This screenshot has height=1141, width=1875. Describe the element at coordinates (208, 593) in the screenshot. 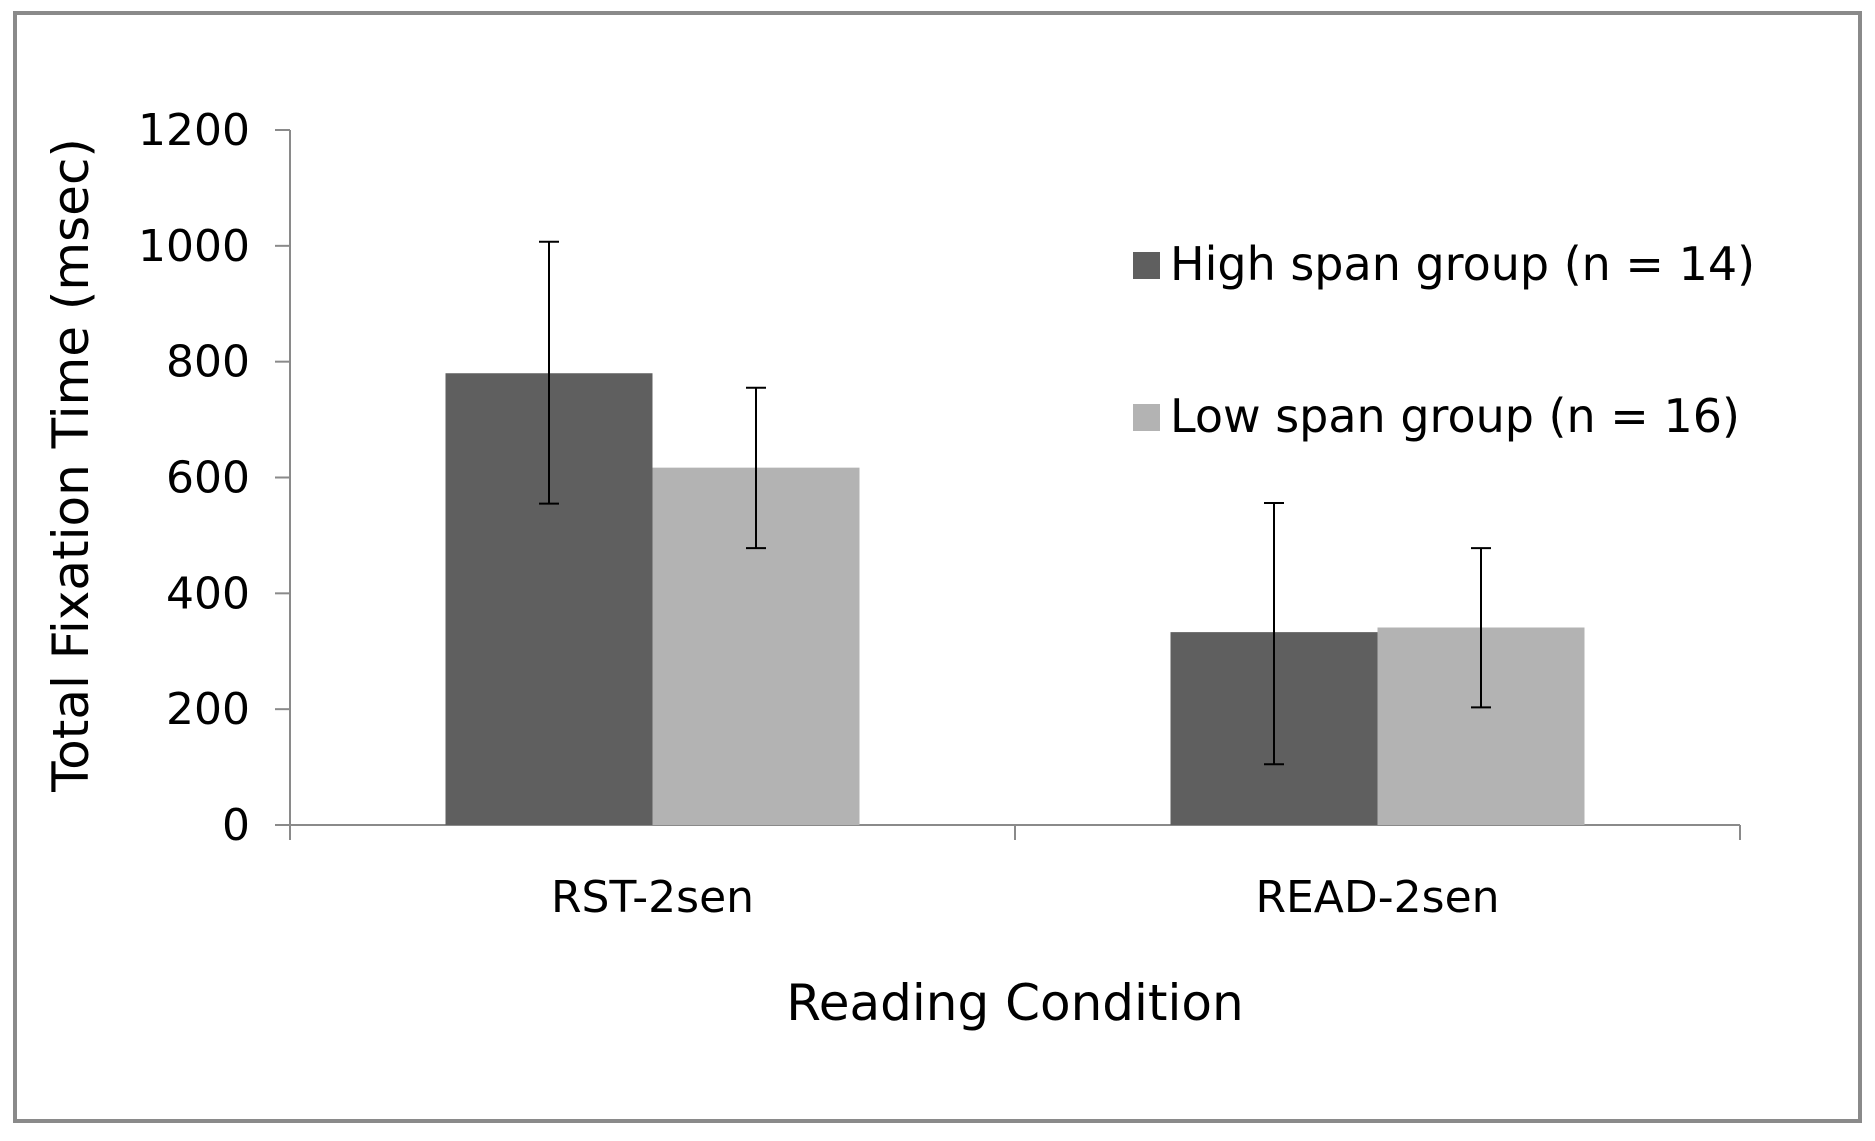

I see `y-tick-label: 400` at that location.